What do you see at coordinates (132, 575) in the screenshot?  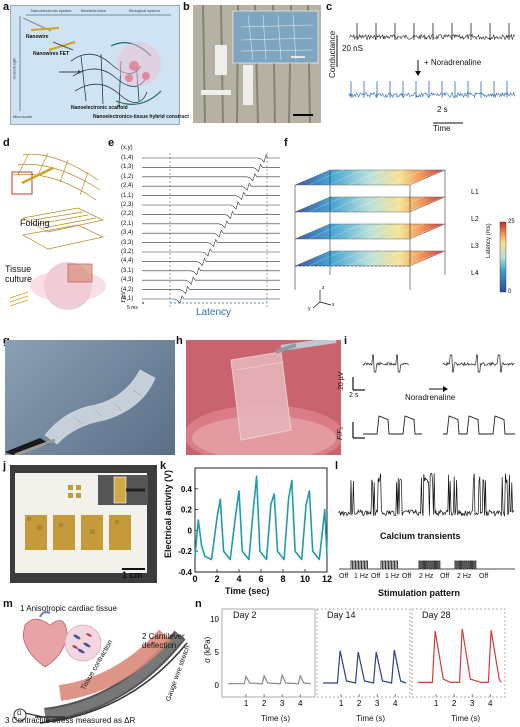 I see `j-scale: 1 cm` at bounding box center [132, 575].